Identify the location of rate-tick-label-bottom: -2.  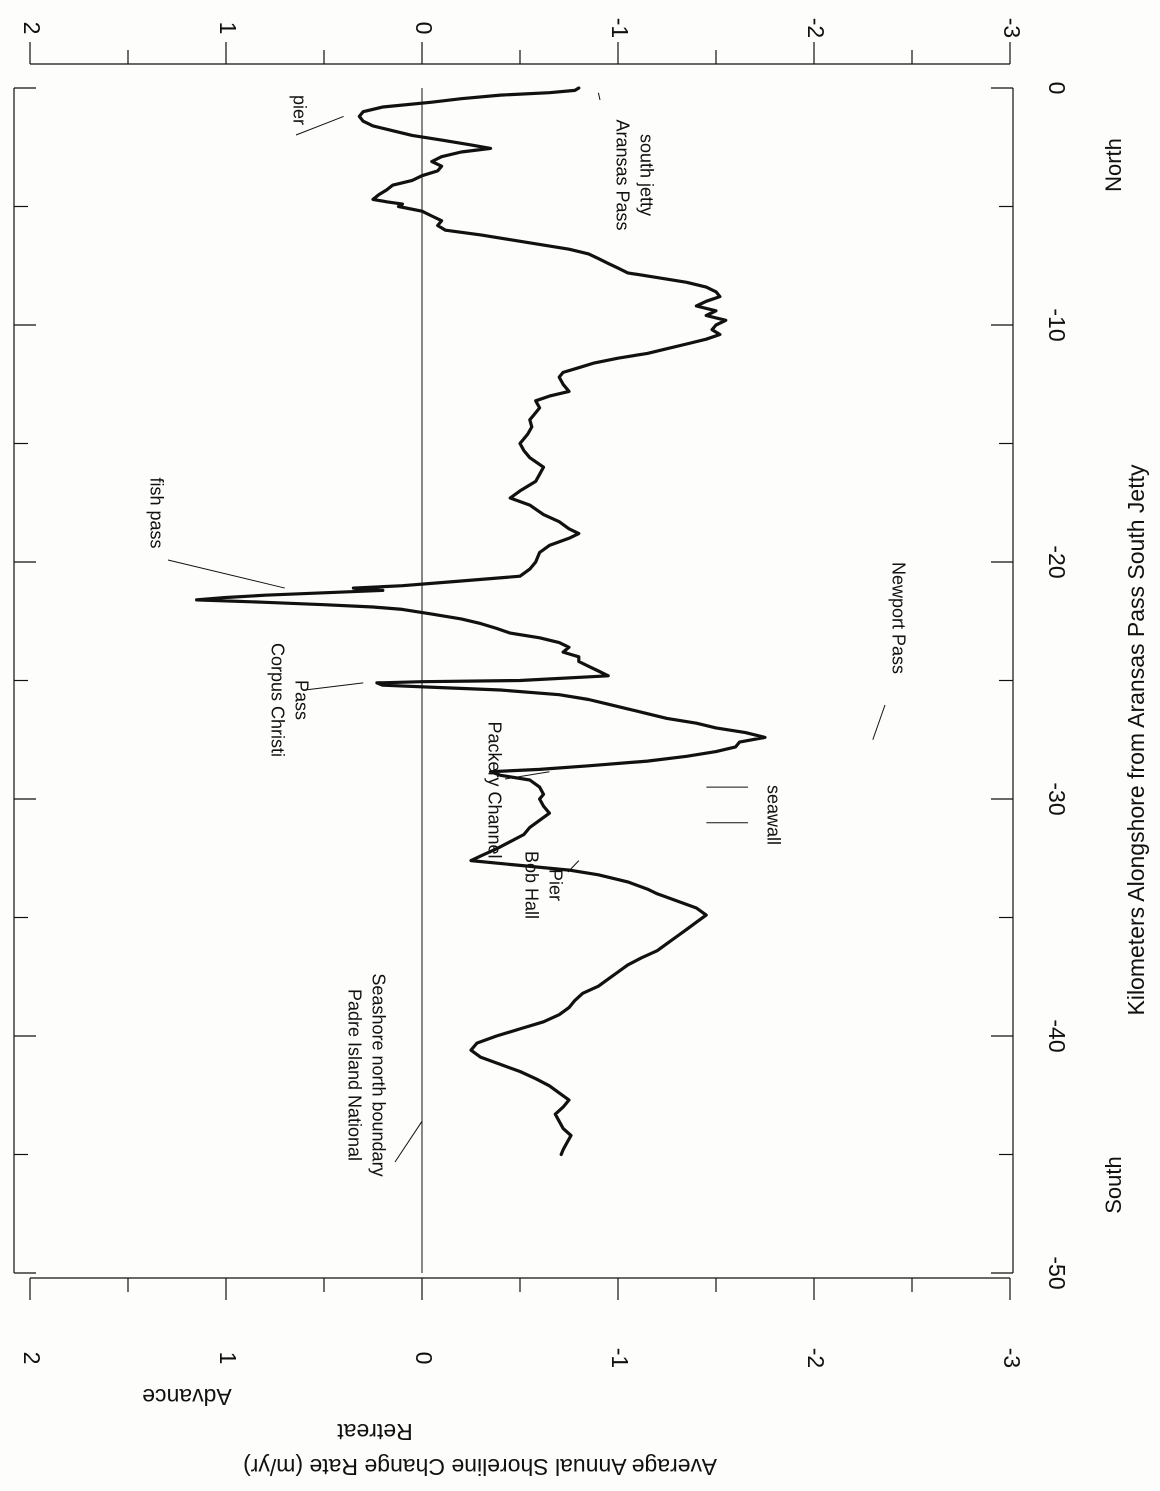
(816, 1358).